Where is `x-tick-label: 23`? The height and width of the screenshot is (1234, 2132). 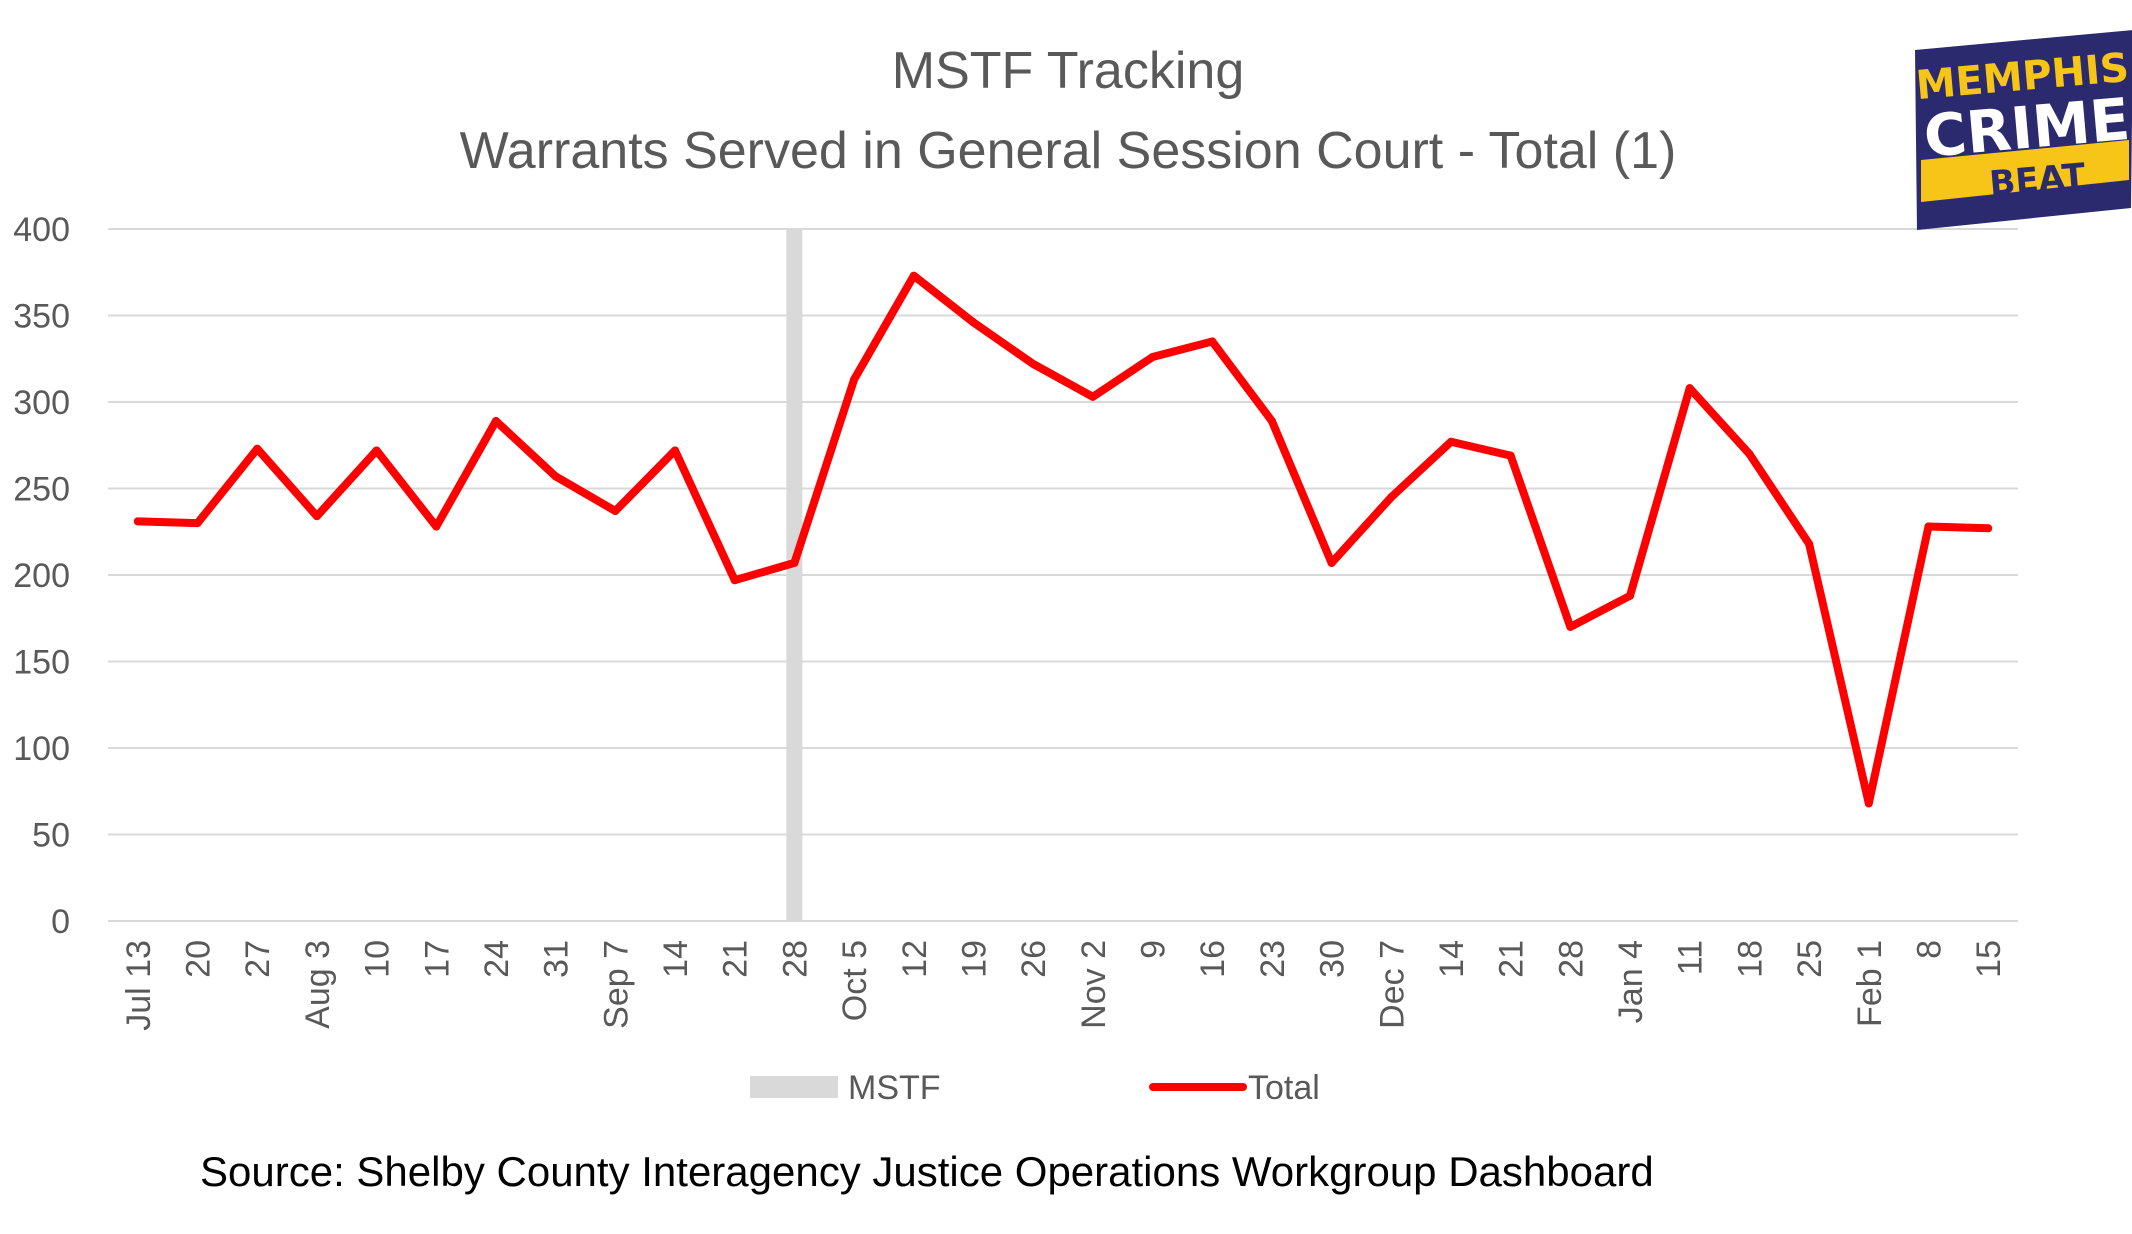 x-tick-label: 23 is located at coordinates (1273, 959).